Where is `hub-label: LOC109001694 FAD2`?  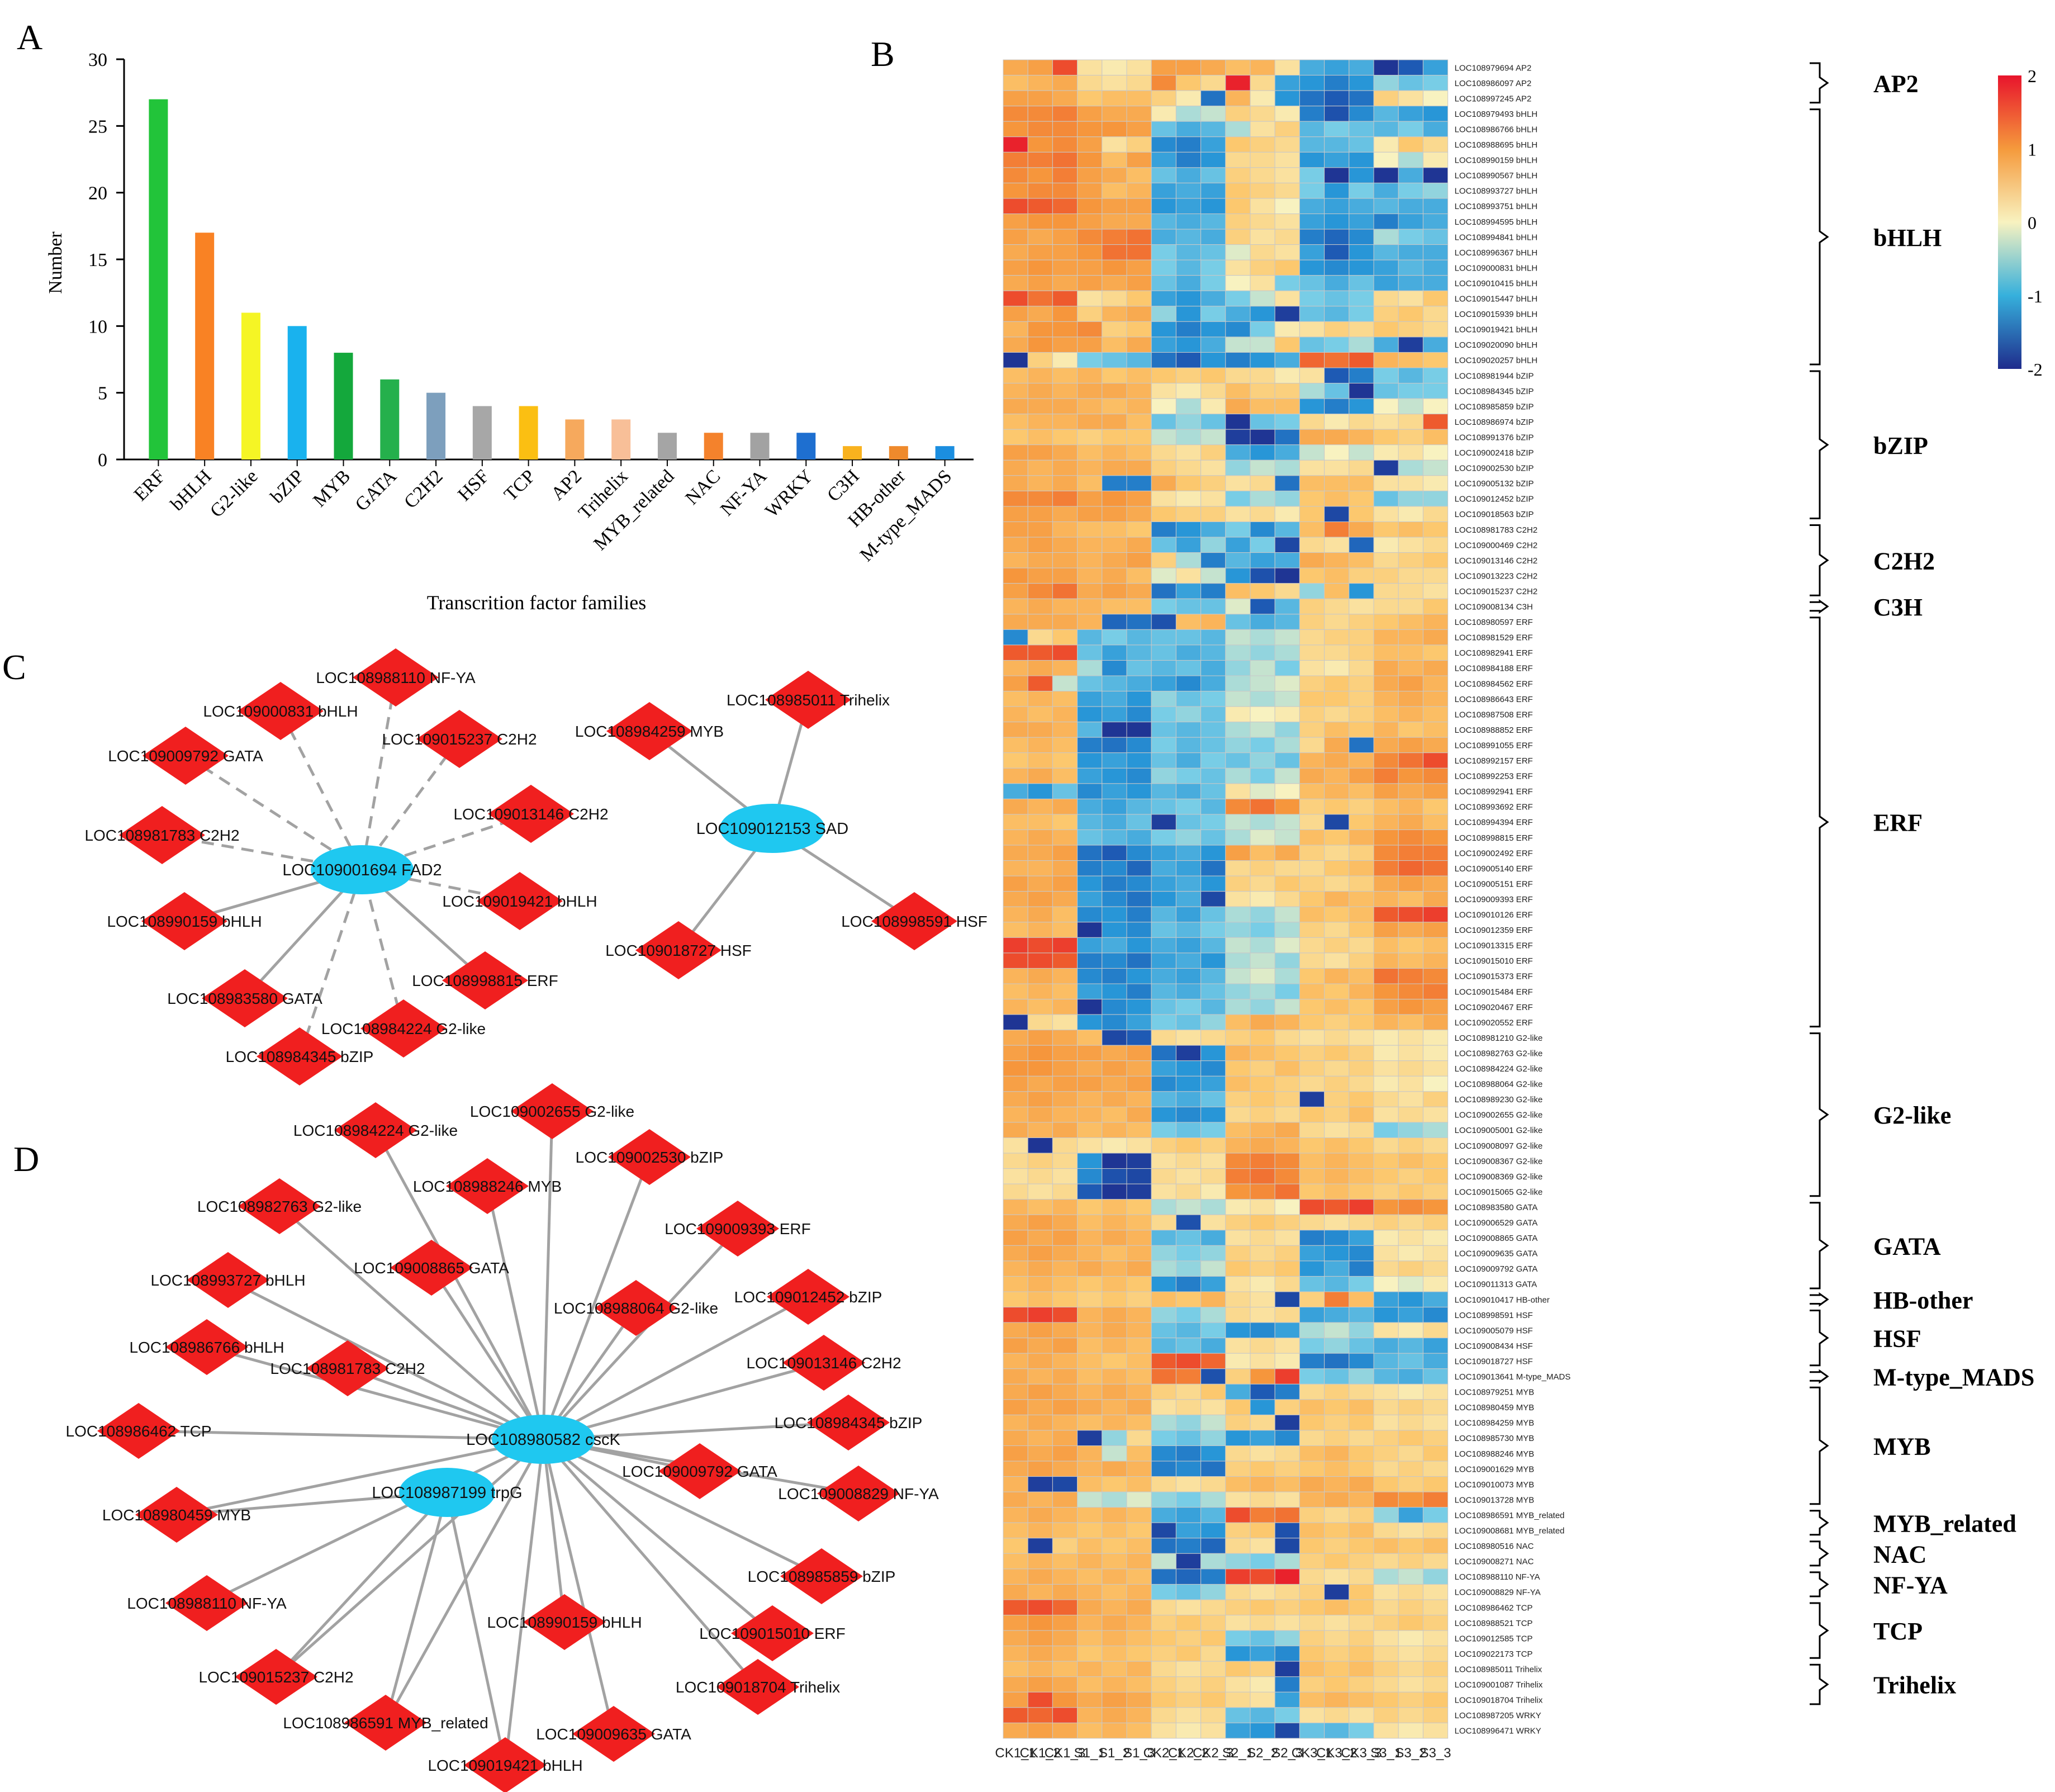
hub-label: LOC109001694 FAD2 is located at coordinates (362, 870).